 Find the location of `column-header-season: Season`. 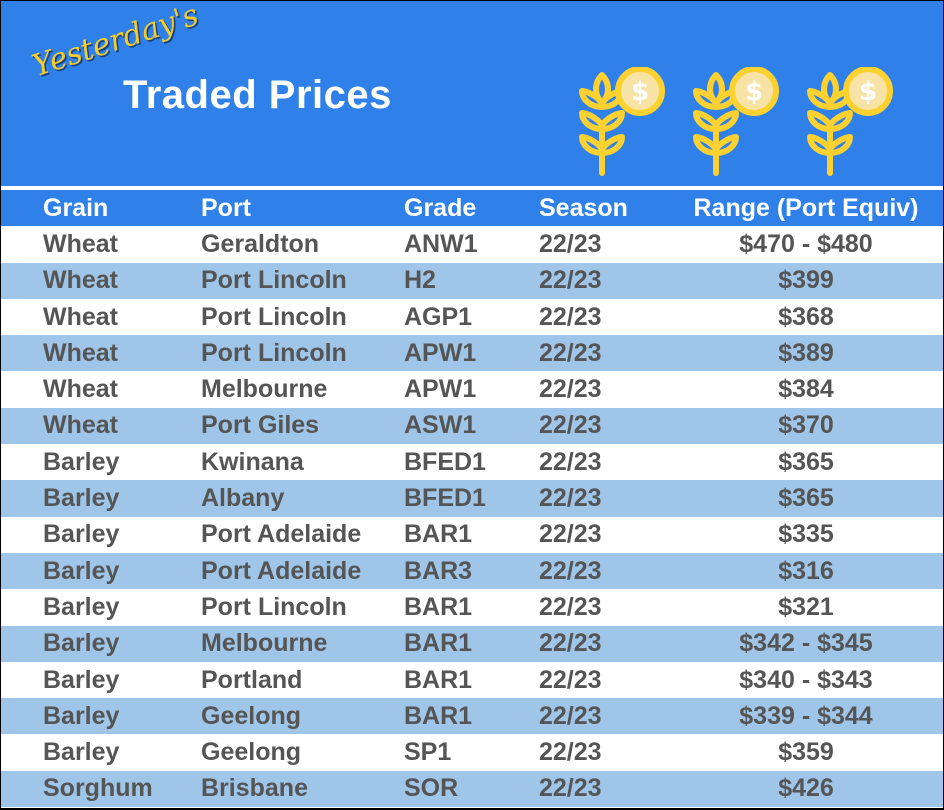

column-header-season: Season is located at coordinates (604, 208).